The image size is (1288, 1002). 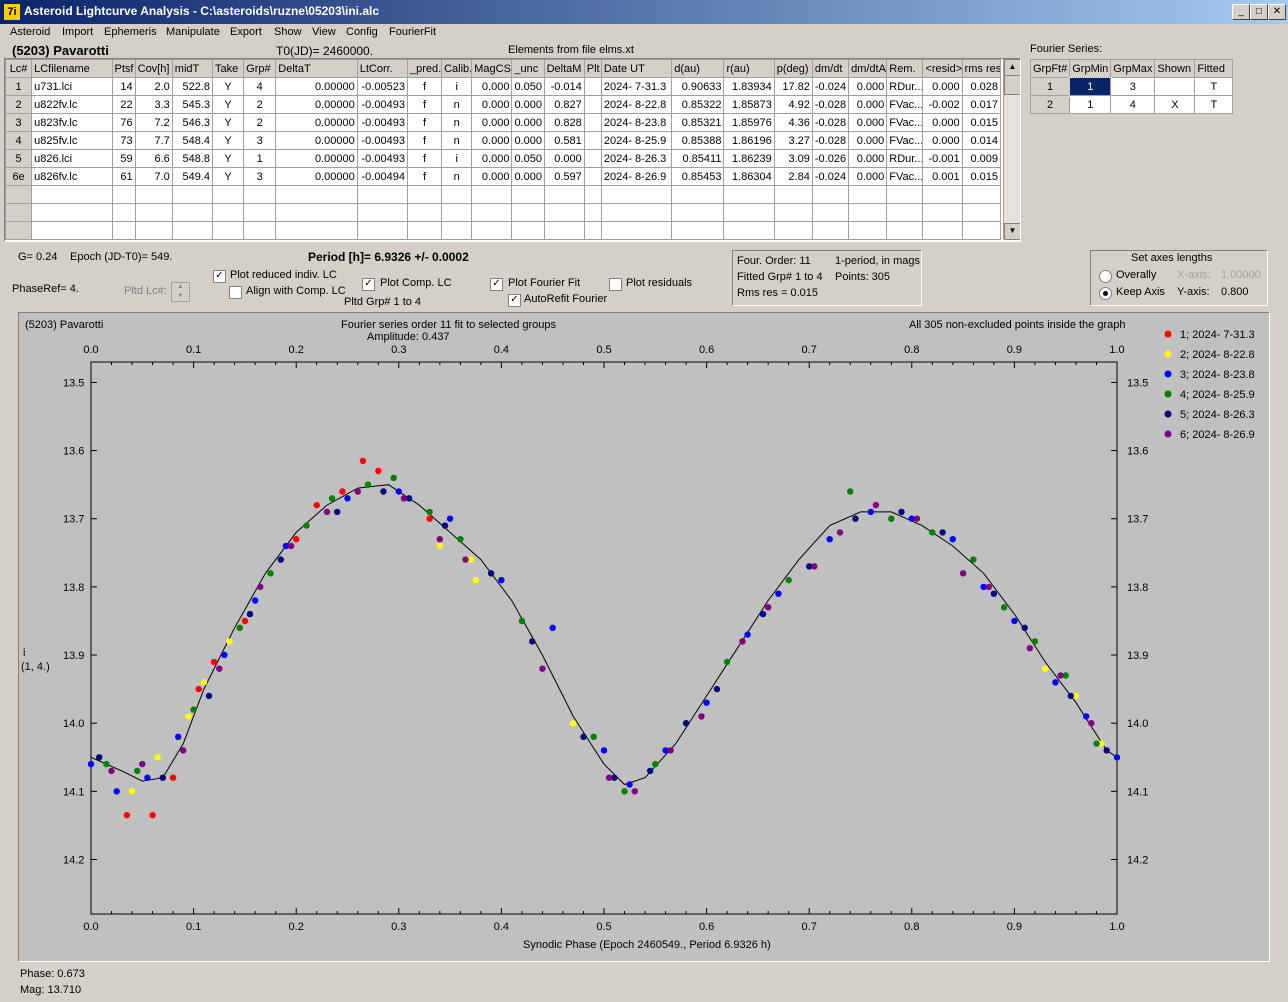 I want to click on menu-manipulate: Manipulate, so click(x=193, y=32).